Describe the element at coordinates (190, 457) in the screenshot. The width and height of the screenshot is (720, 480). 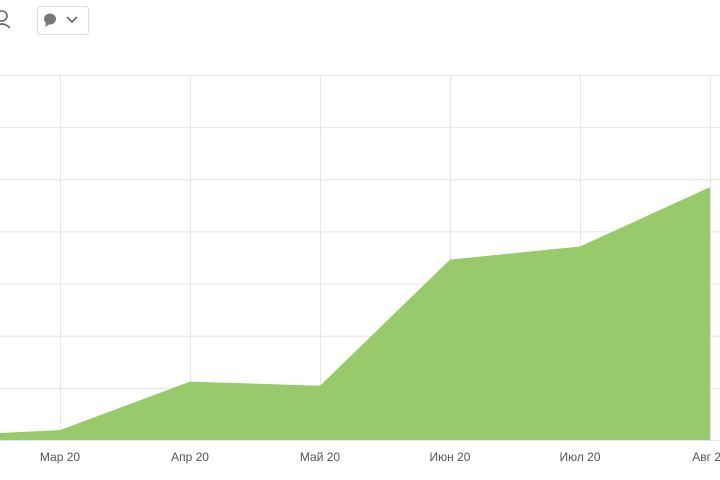
I see `x-tick-label: Апр 20` at that location.